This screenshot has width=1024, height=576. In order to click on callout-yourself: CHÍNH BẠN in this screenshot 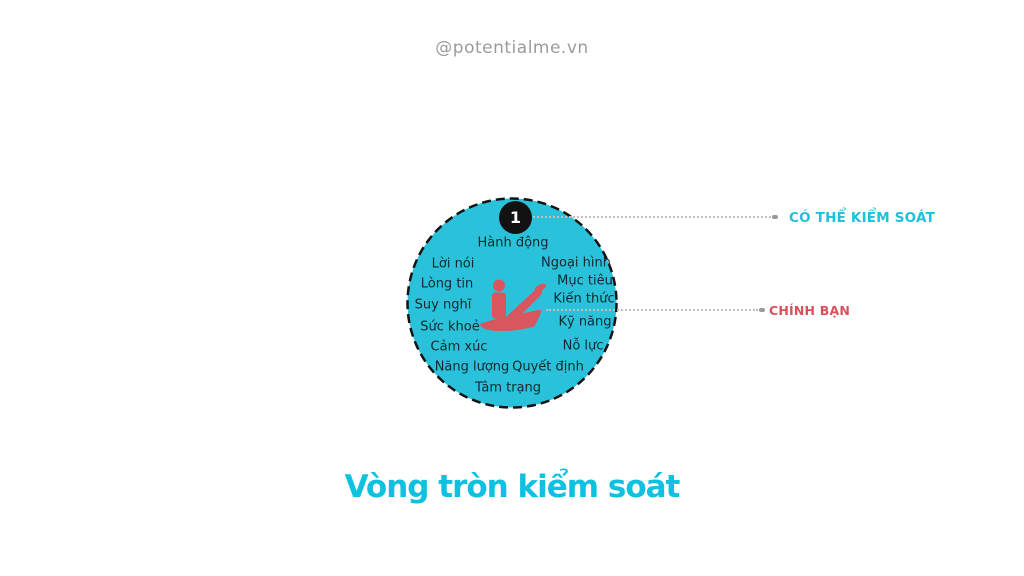, I will do `click(810, 310)`.